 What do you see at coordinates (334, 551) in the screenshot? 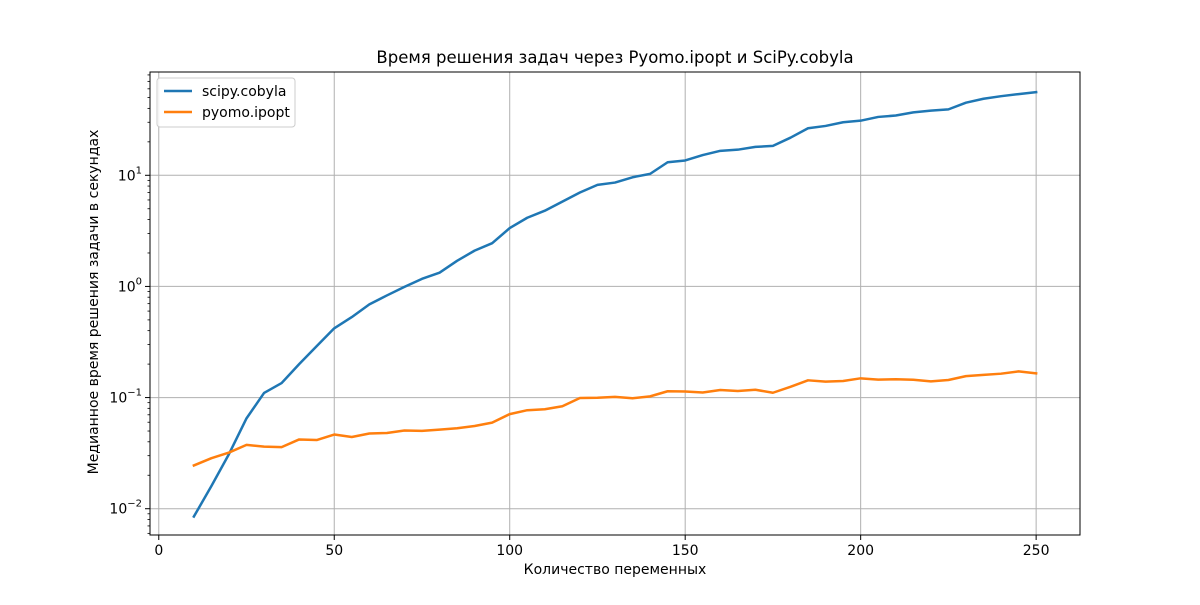
I see `x-tick-label: 50` at bounding box center [334, 551].